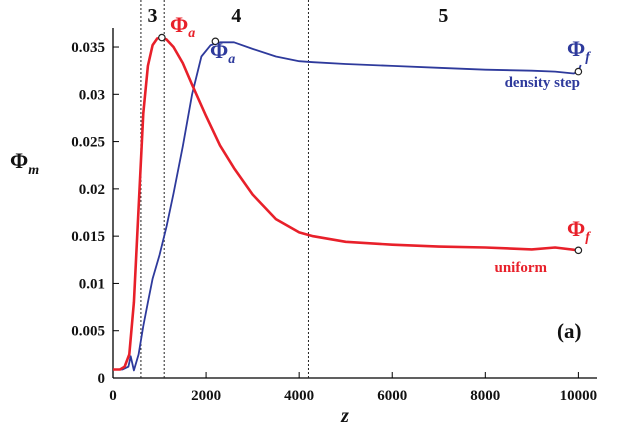 The height and width of the screenshot is (428, 629). Describe the element at coordinates (579, 396) in the screenshot. I see `x-tick-label: 10000` at that location.